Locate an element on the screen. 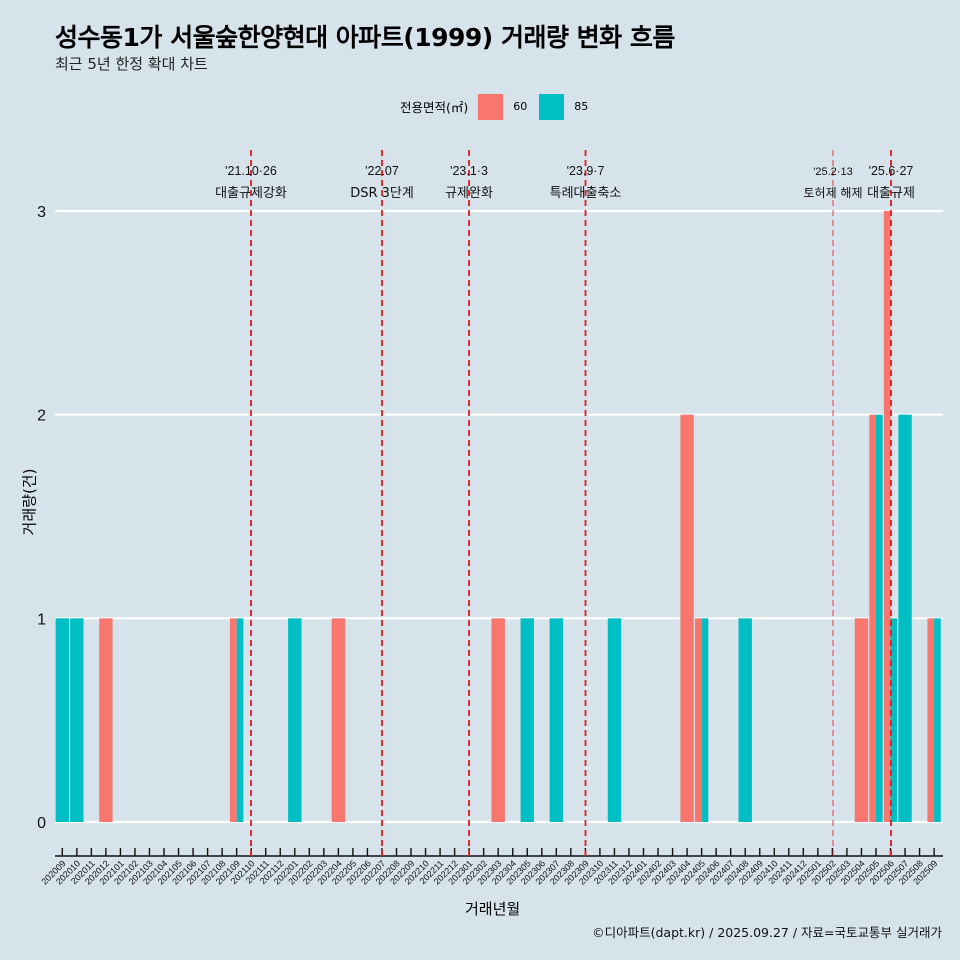 The height and width of the screenshot is (960, 960). legend-title: 전용면적(㎡) is located at coordinates (434, 107).